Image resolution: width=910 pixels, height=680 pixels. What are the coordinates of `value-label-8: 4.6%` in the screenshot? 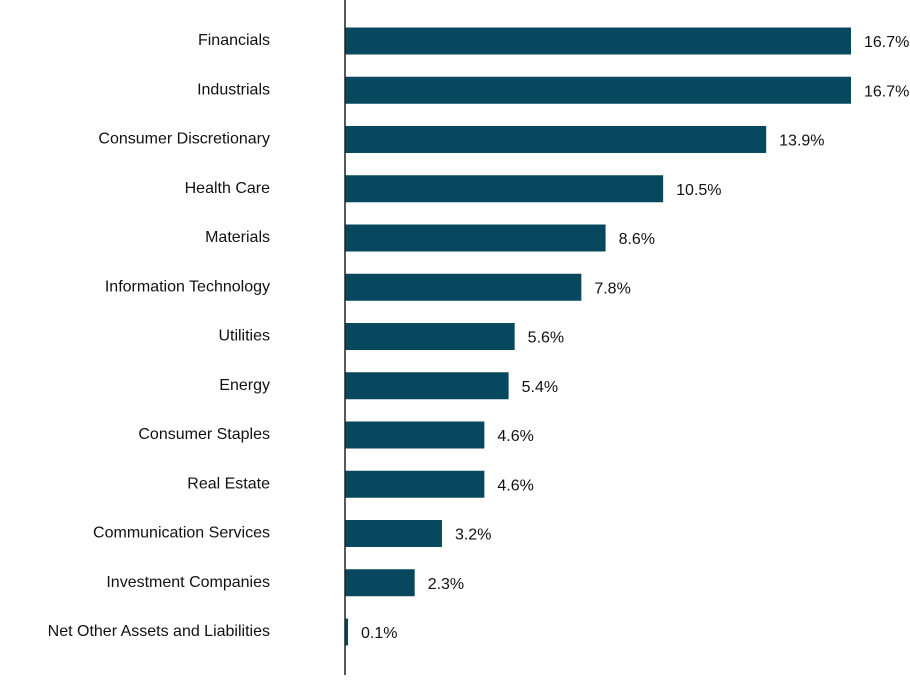 It's located at (515, 436).